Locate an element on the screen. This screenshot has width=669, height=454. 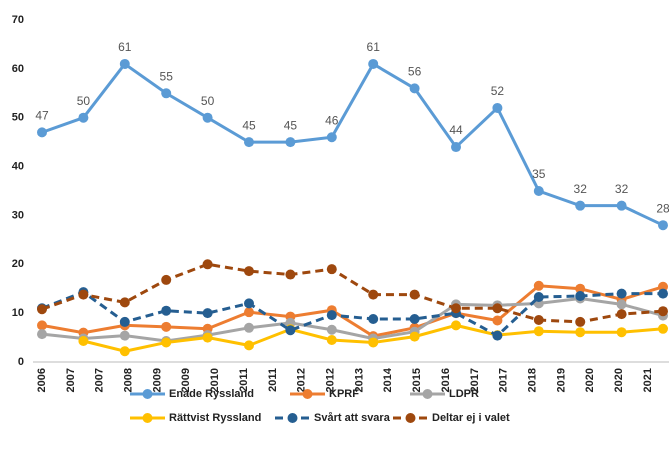
legend-label: Deltar ej i valet is located at coordinates (471, 418).